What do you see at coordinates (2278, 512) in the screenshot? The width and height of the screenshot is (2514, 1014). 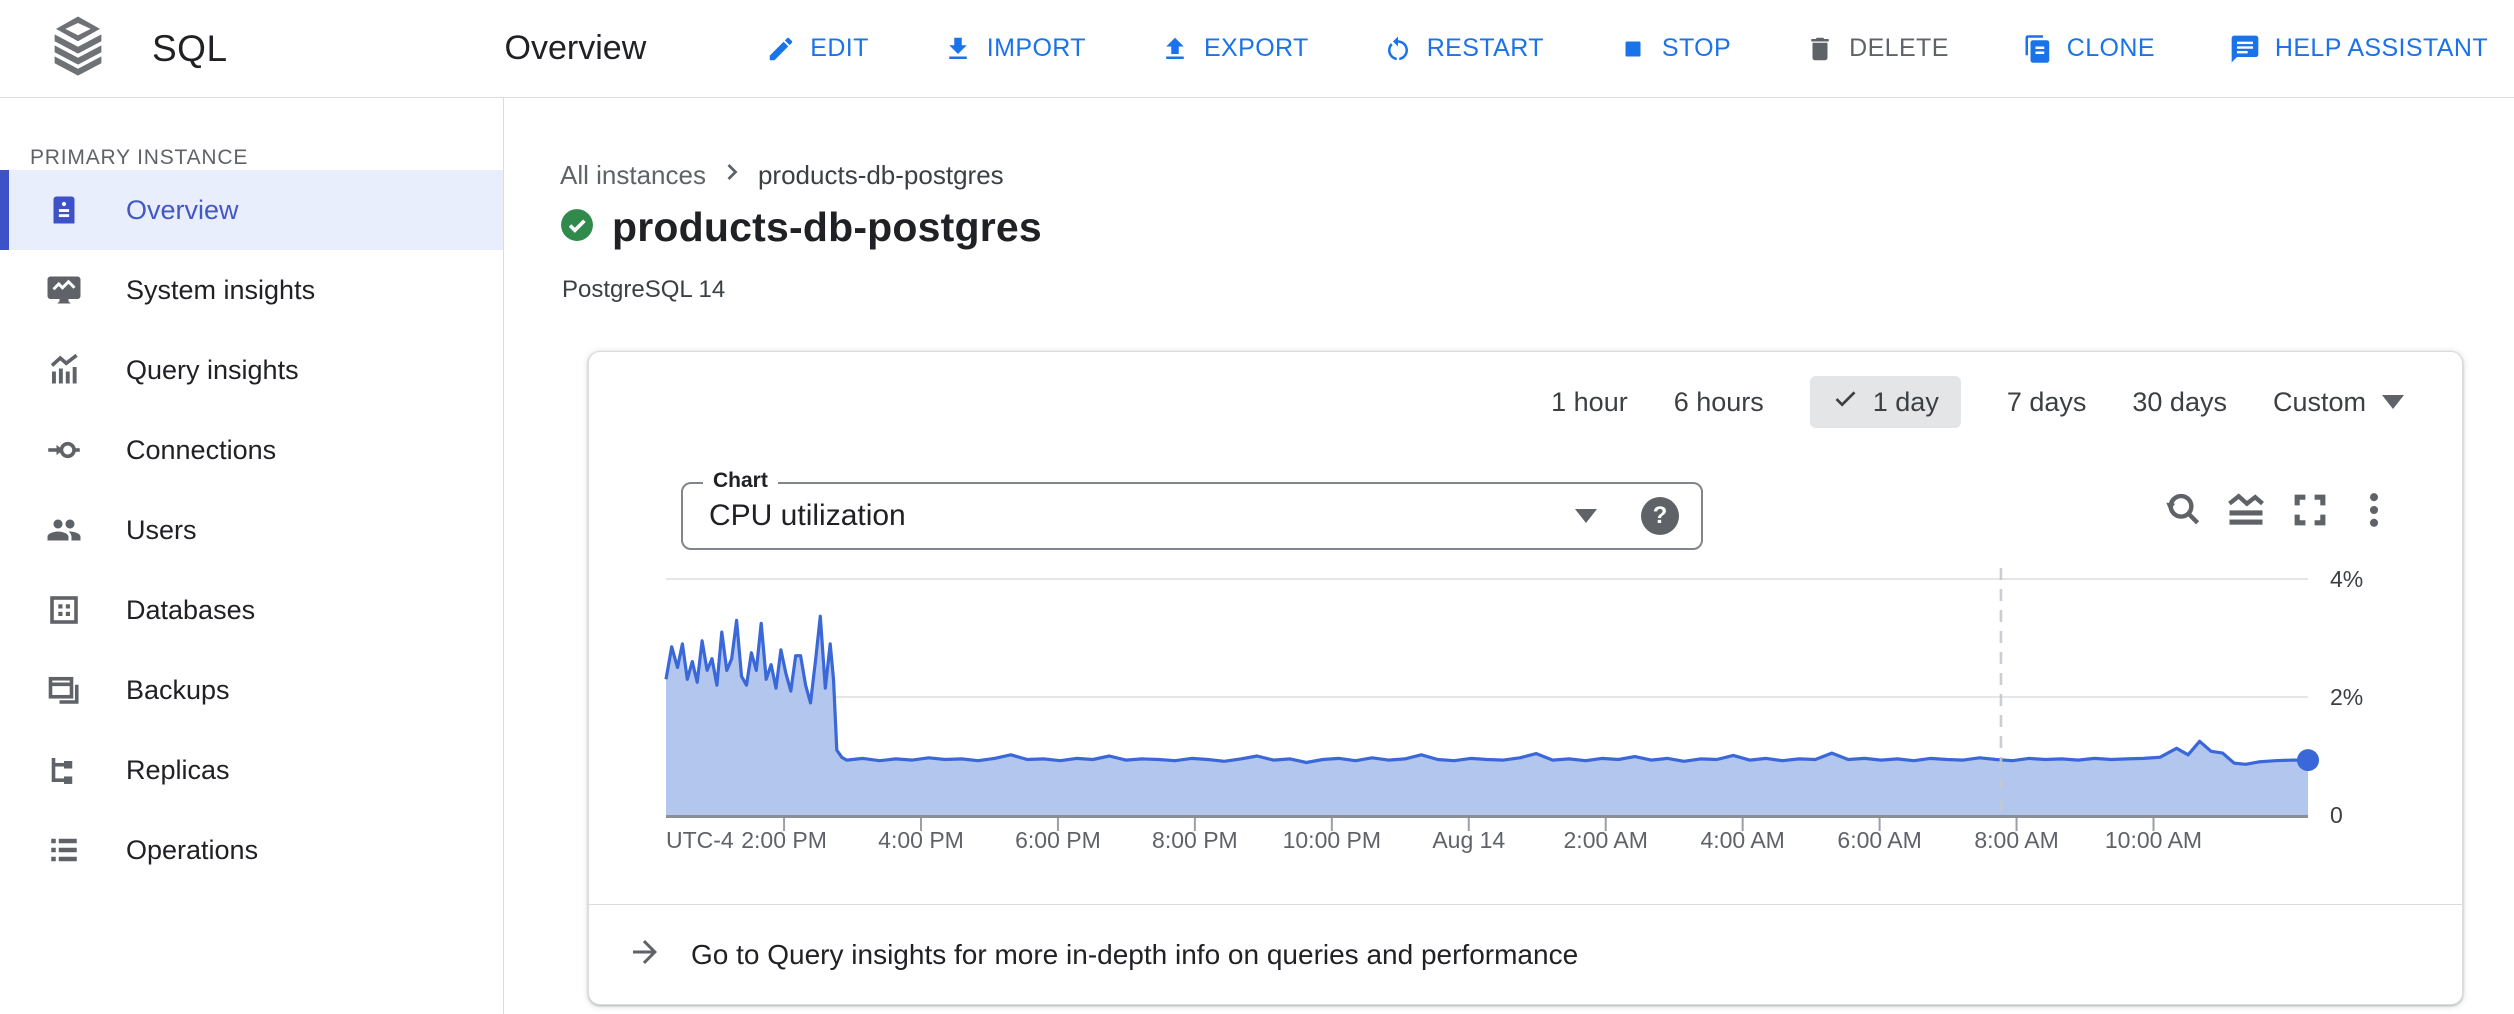 I see `chart-toolbar` at bounding box center [2278, 512].